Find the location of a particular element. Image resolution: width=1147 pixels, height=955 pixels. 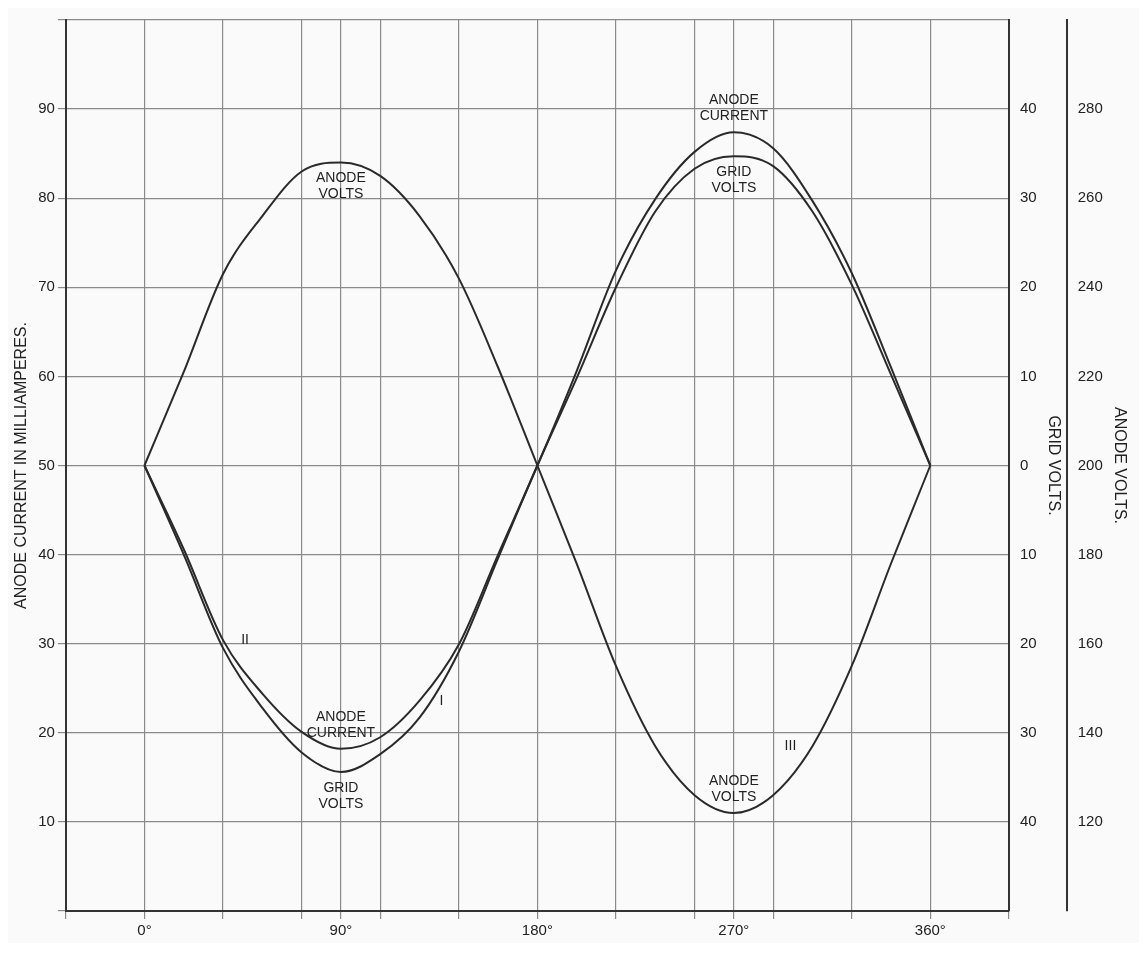

y3-tick-label: 140 is located at coordinates (1090, 731).